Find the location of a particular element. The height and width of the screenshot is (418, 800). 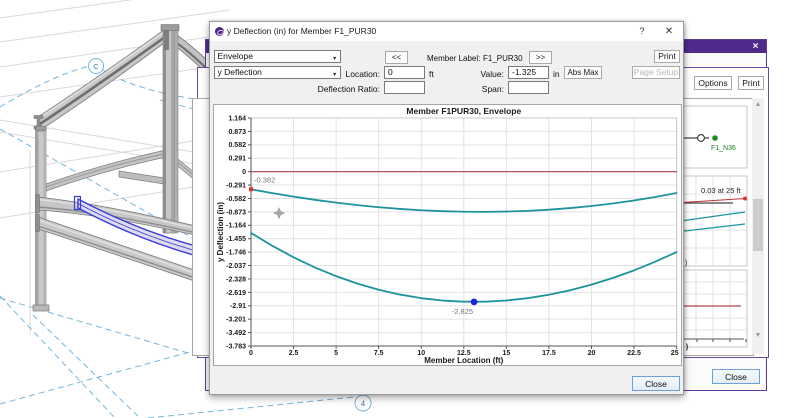

location-caption: Location: is located at coordinates (363, 74).